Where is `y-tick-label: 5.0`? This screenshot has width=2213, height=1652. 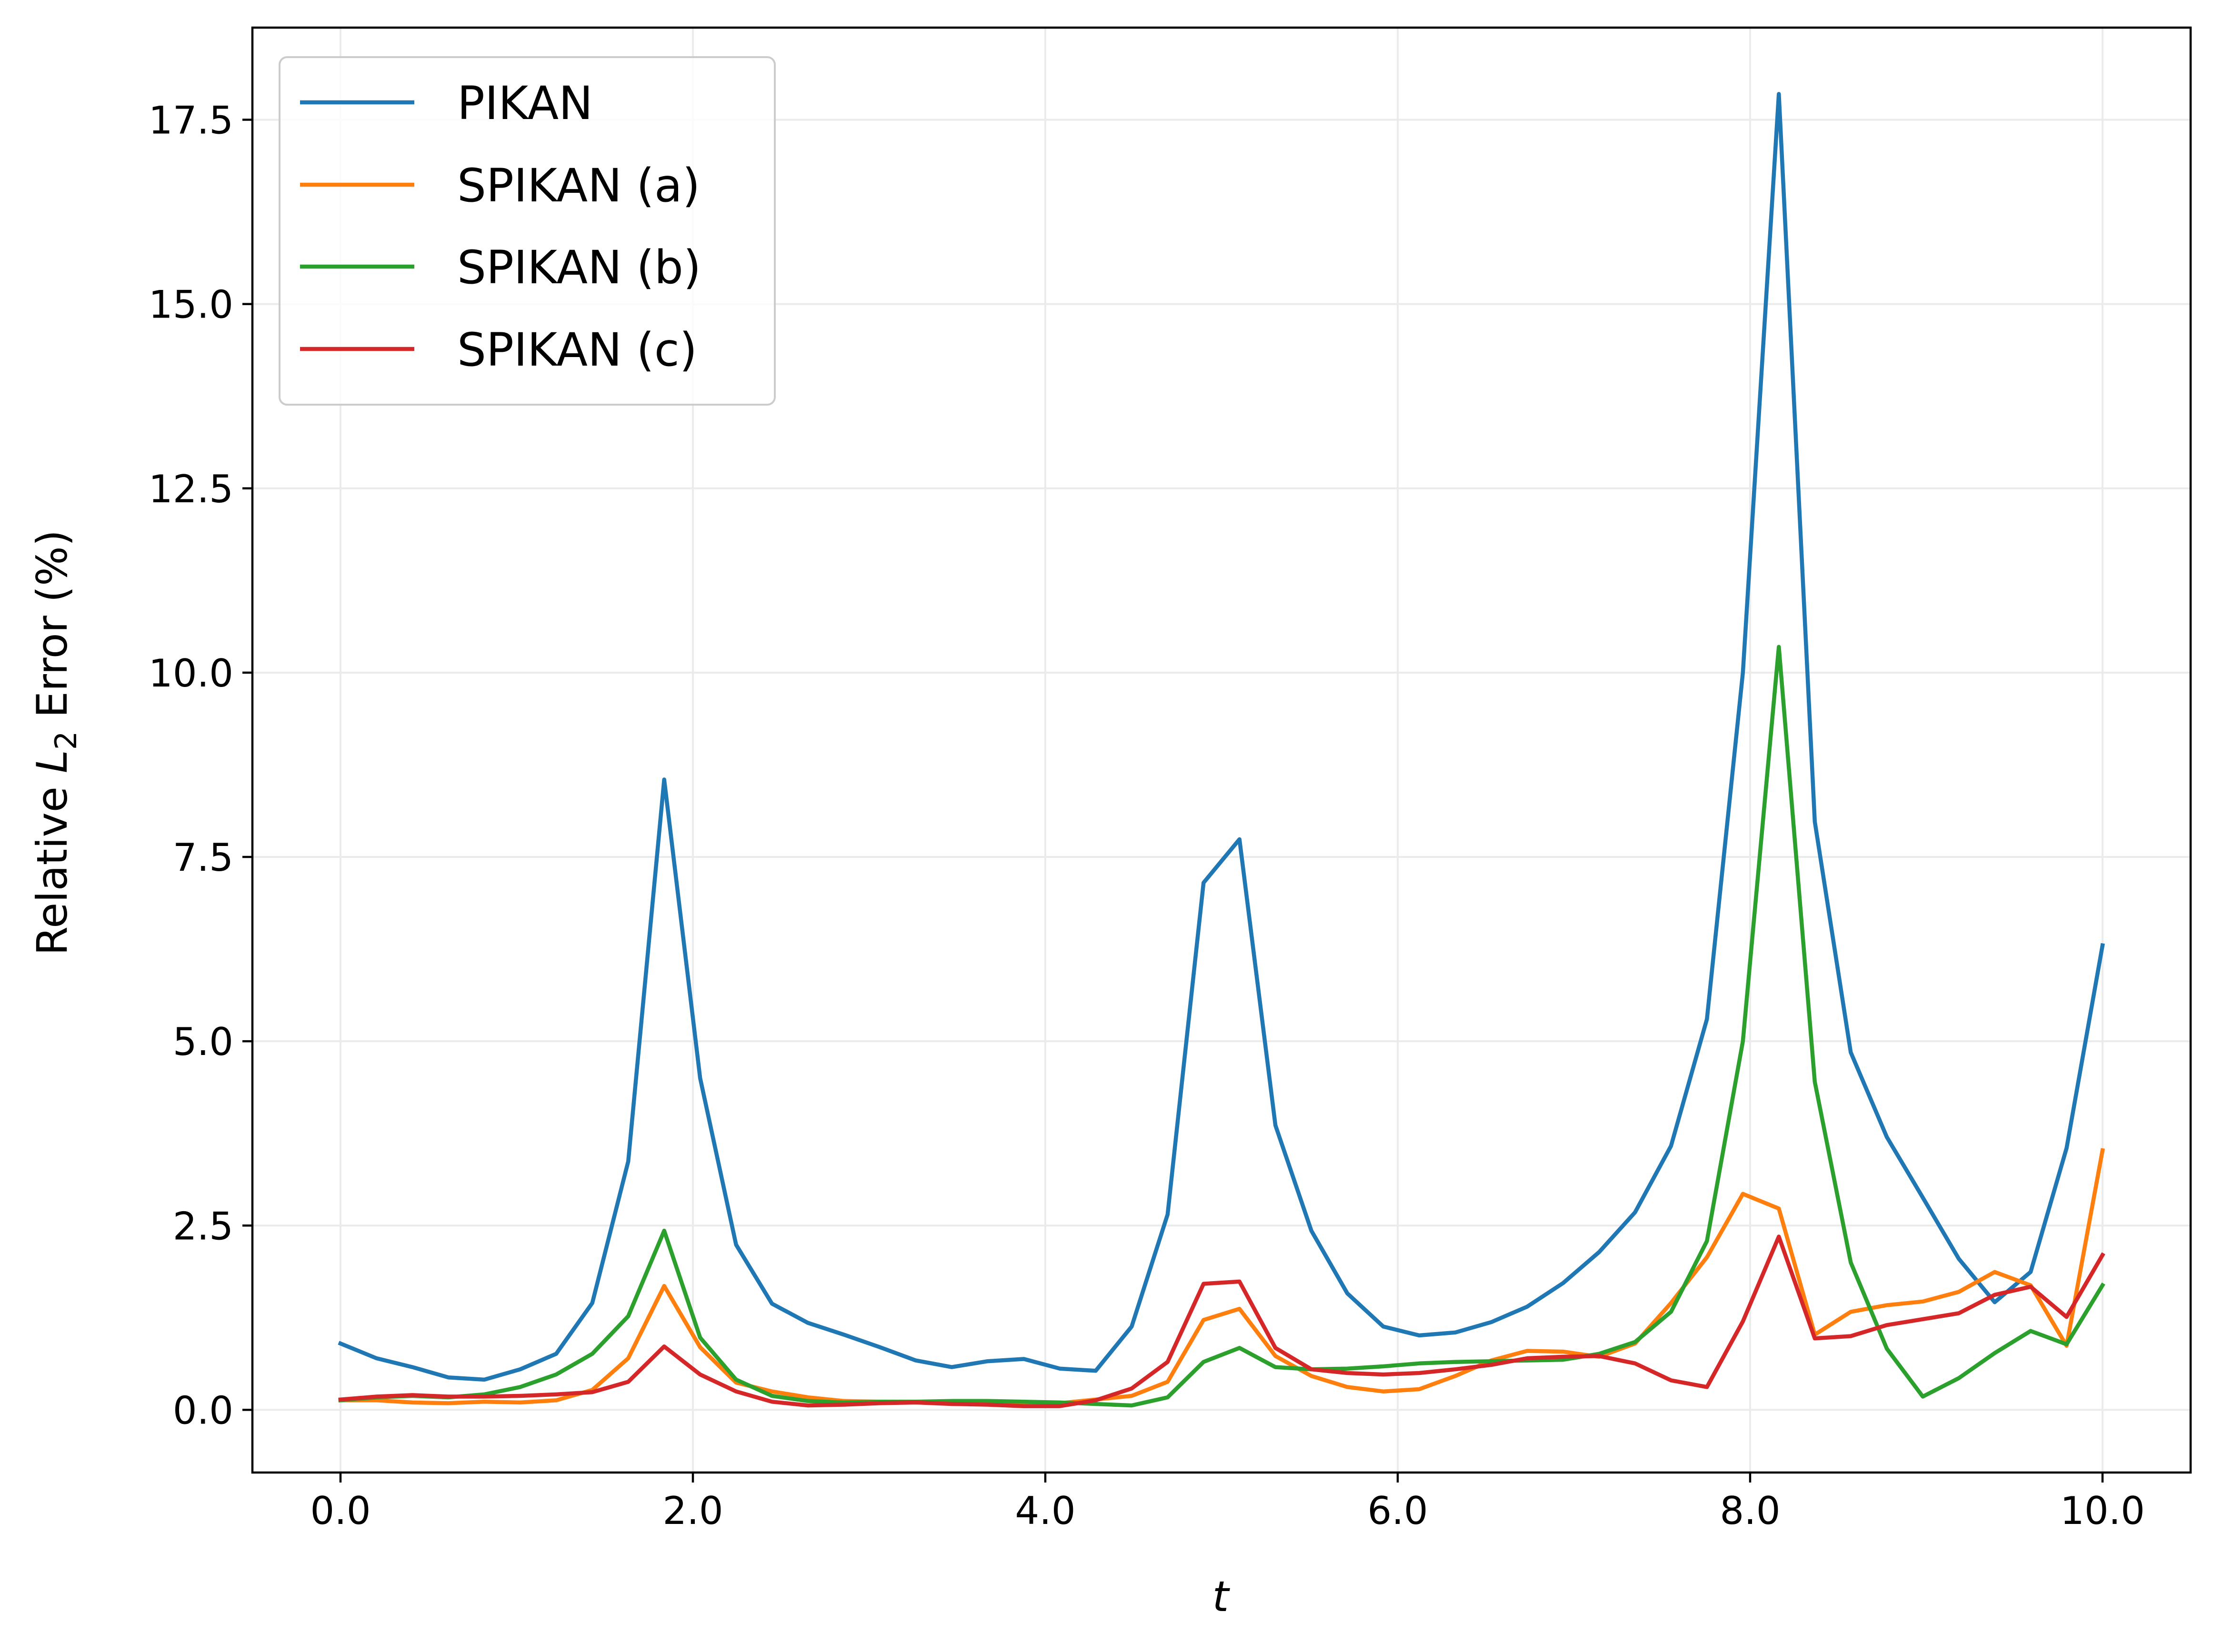 y-tick-label: 5.0 is located at coordinates (203, 1042).